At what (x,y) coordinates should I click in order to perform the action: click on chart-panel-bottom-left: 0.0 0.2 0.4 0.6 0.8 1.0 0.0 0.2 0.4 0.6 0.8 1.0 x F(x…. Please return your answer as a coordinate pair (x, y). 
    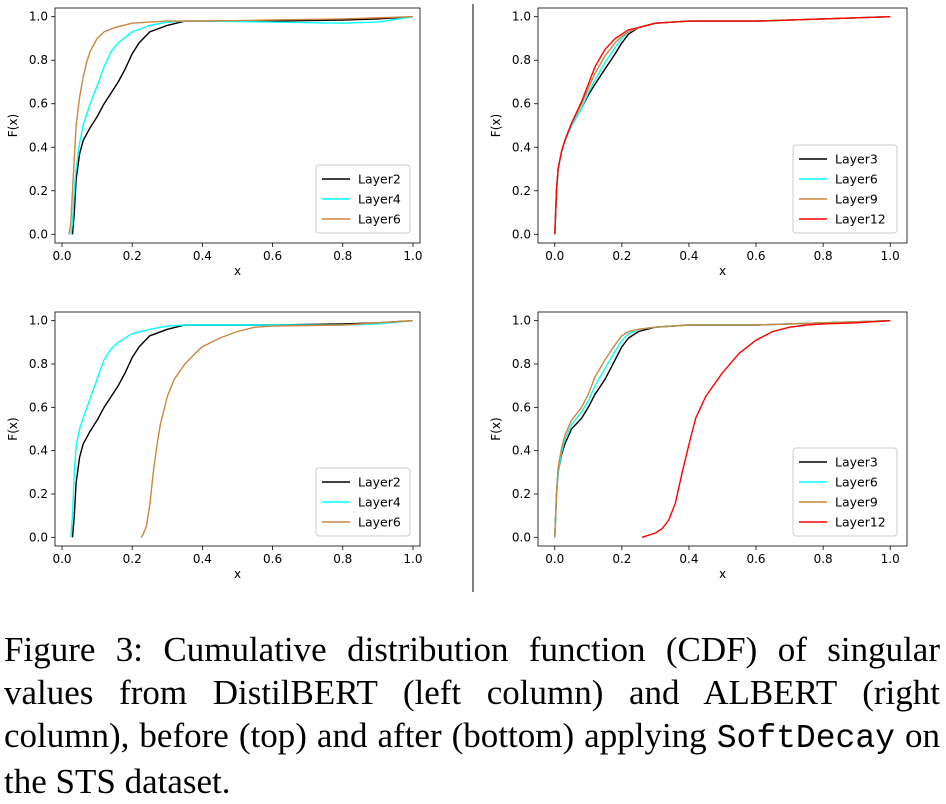
    Looking at the image, I should click on (214, 446).